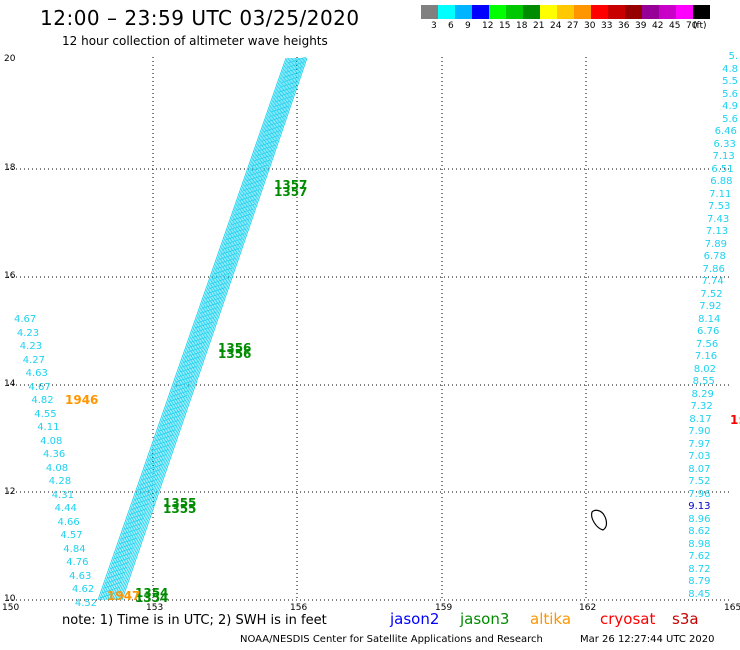 The image size is (740, 650). Describe the element at coordinates (588, 608) in the screenshot. I see `longitude-label: 162` at that location.